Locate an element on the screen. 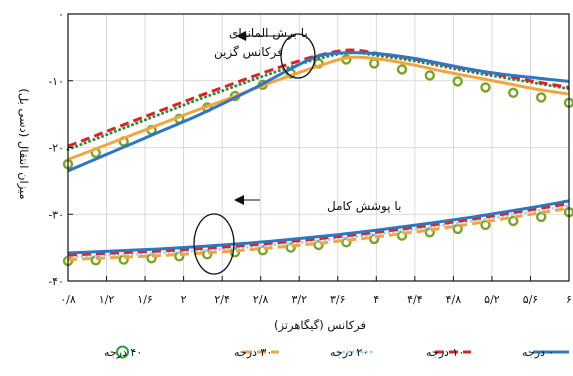  legend-label: ۲۰ درجه is located at coordinates (349, 352).